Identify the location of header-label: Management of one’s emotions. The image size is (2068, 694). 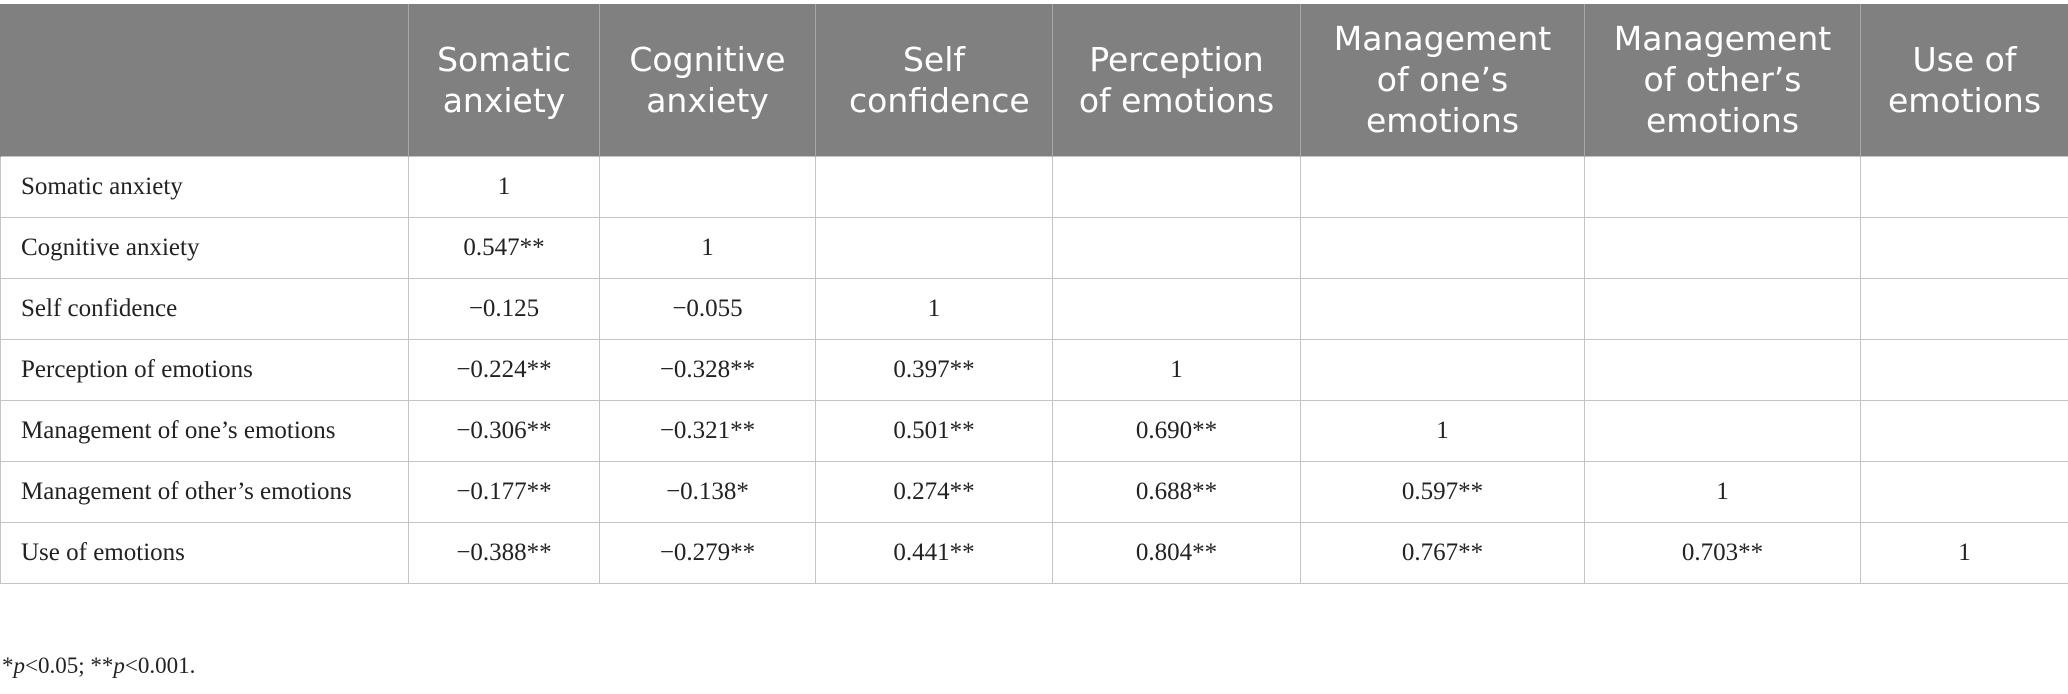
(1442, 80).